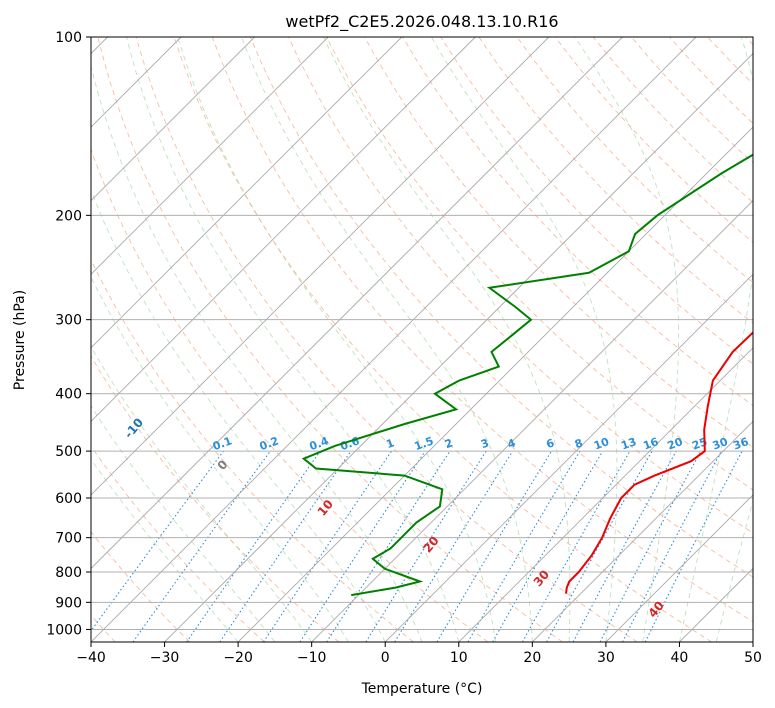 The width and height of the screenshot is (775, 708). What do you see at coordinates (238, 658) in the screenshot?
I see `x-tick-label: −20` at bounding box center [238, 658].